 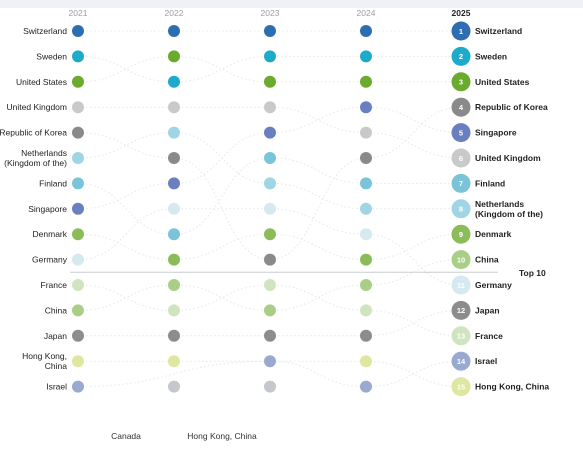 I want to click on dot-2023-united-kingdom, so click(x=270, y=107).